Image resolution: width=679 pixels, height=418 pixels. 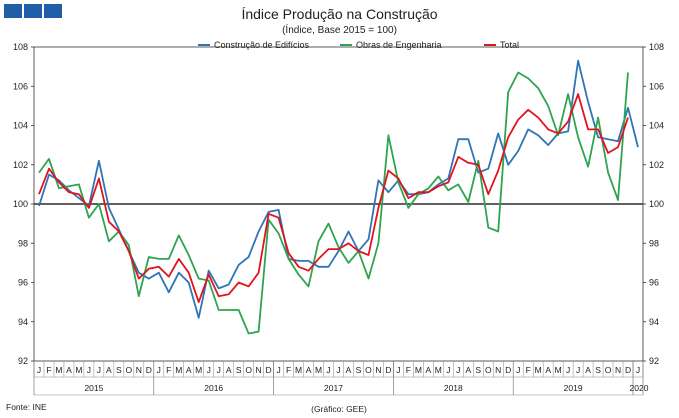 I want to click on chart-title: Índice Produção na Construção, so click(x=339, y=14).